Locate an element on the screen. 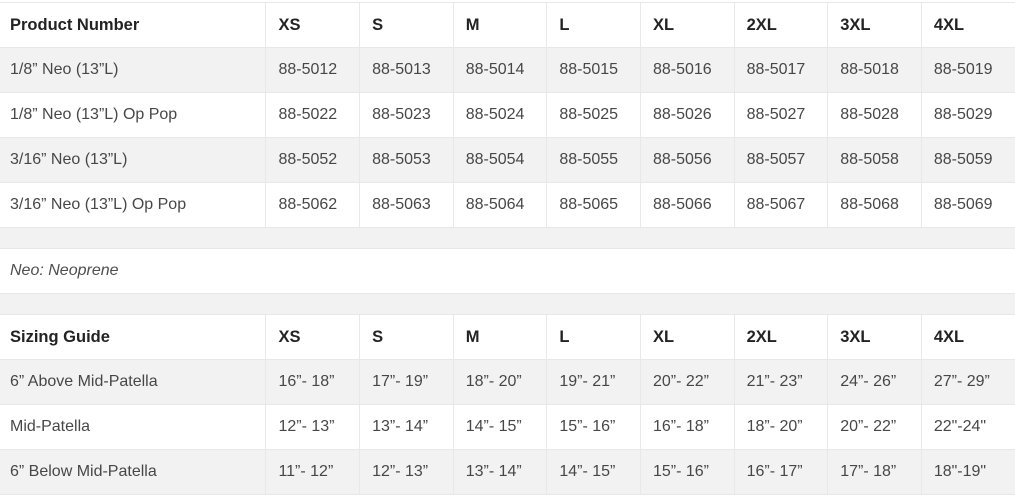 This screenshot has height=503, width=1015. value-cell: 88-5012 is located at coordinates (313, 70).